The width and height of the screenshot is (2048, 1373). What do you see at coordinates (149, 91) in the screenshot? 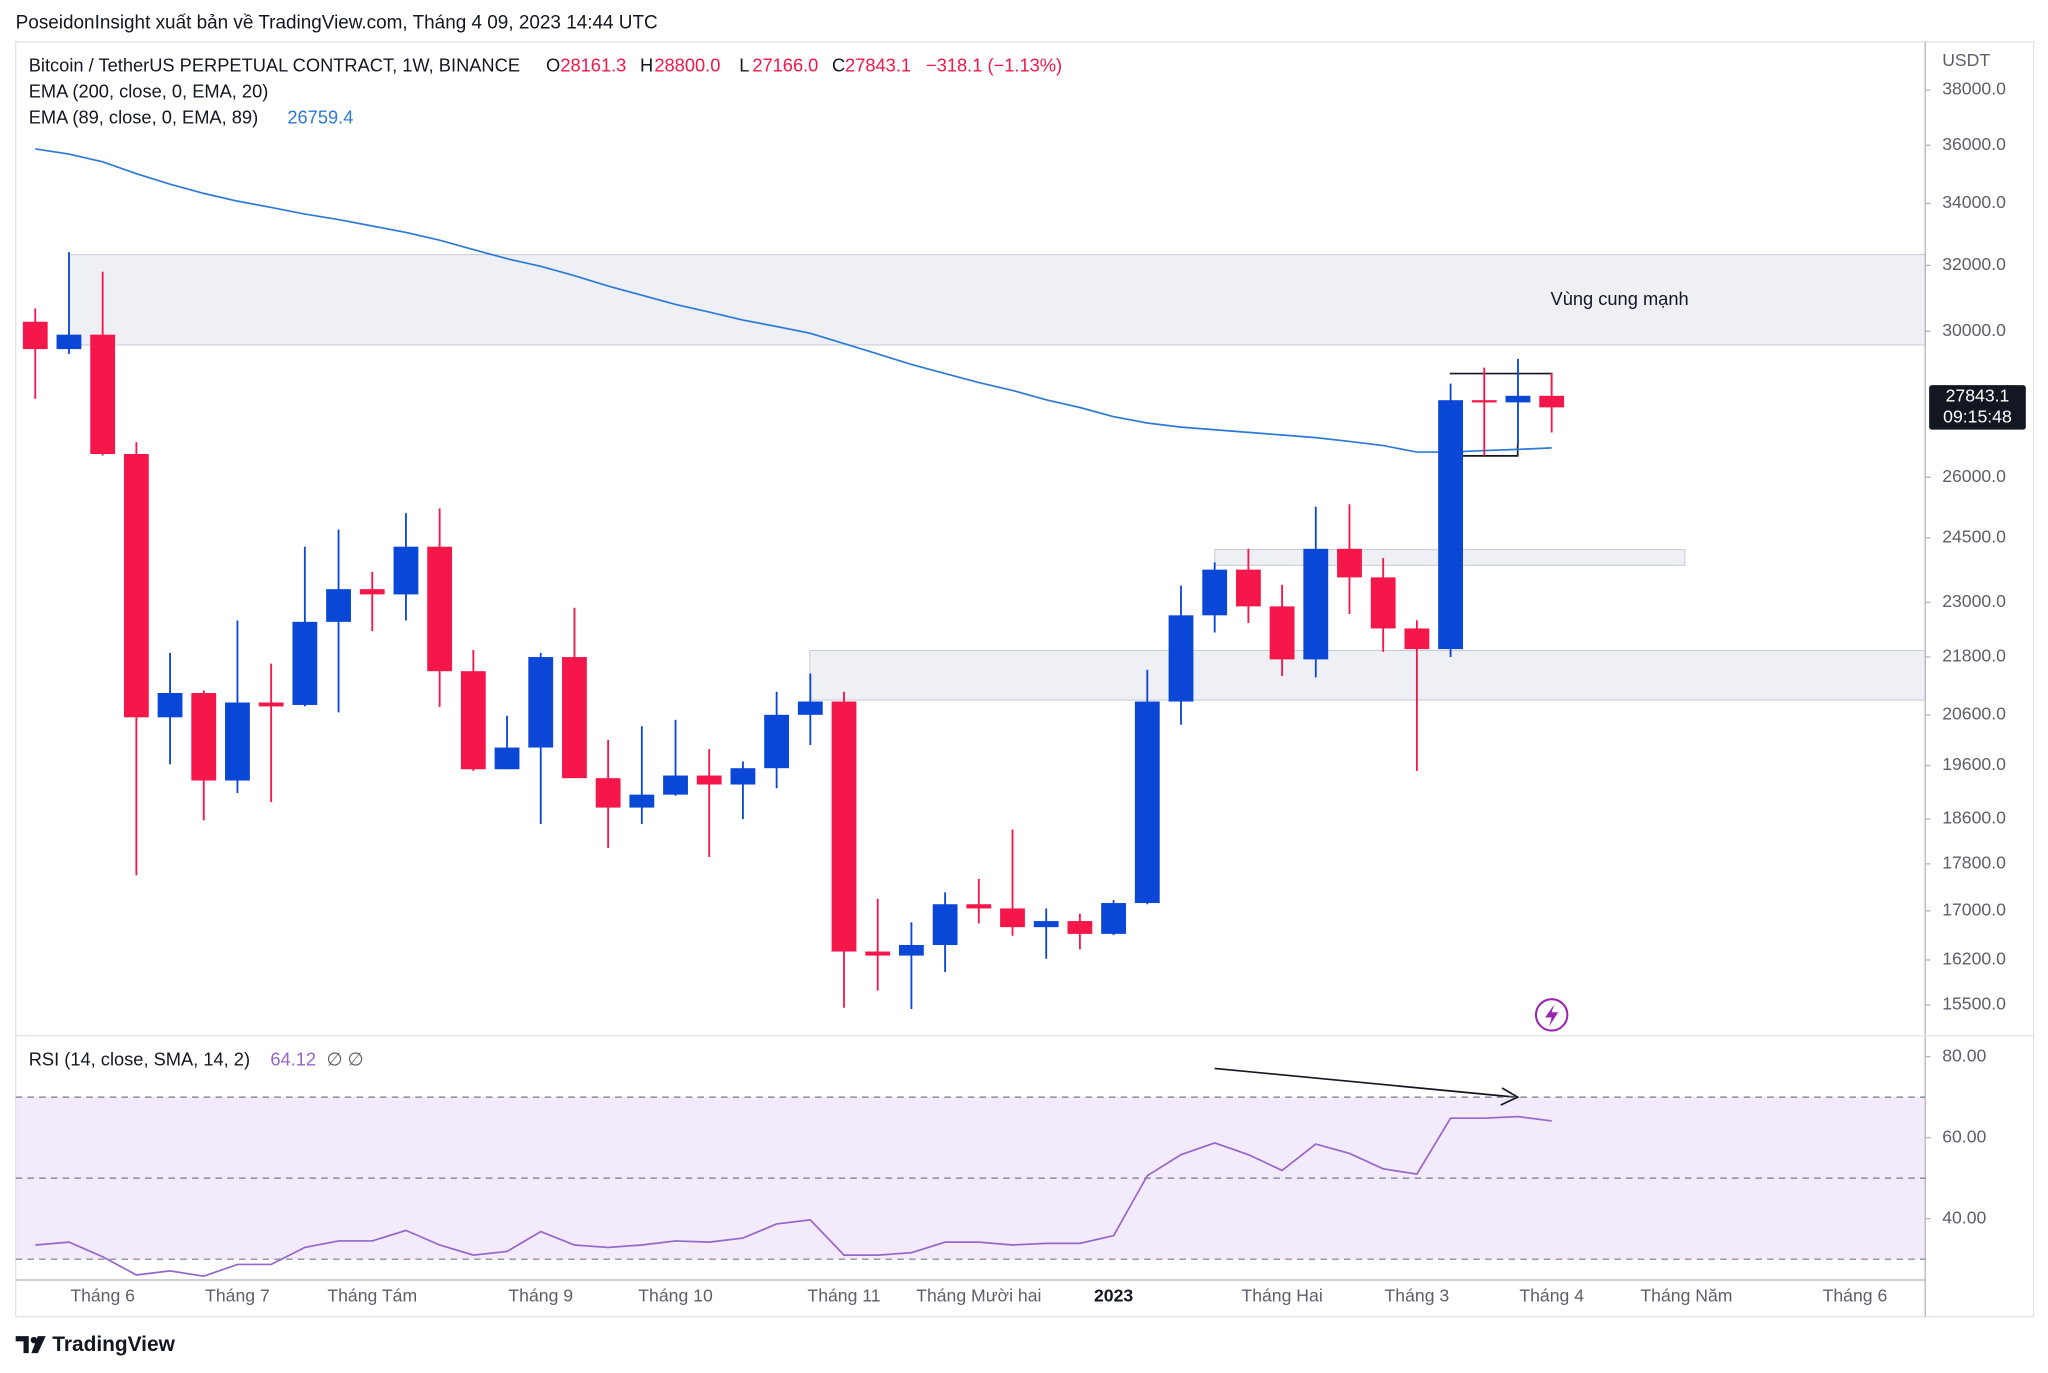
I see `indicator-legend: EMA (200, close, 0, EMA, 20)` at bounding box center [149, 91].